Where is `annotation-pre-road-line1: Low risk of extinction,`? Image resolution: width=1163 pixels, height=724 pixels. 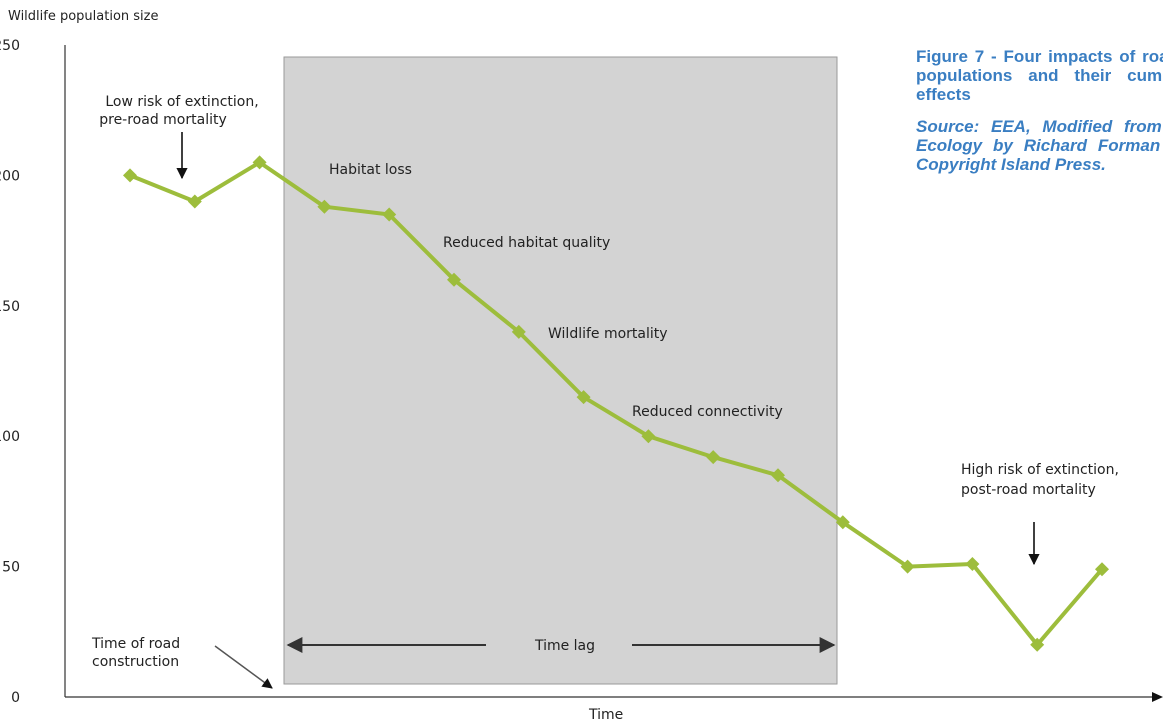 annotation-pre-road-line1: Low risk of extinction, is located at coordinates (181, 102).